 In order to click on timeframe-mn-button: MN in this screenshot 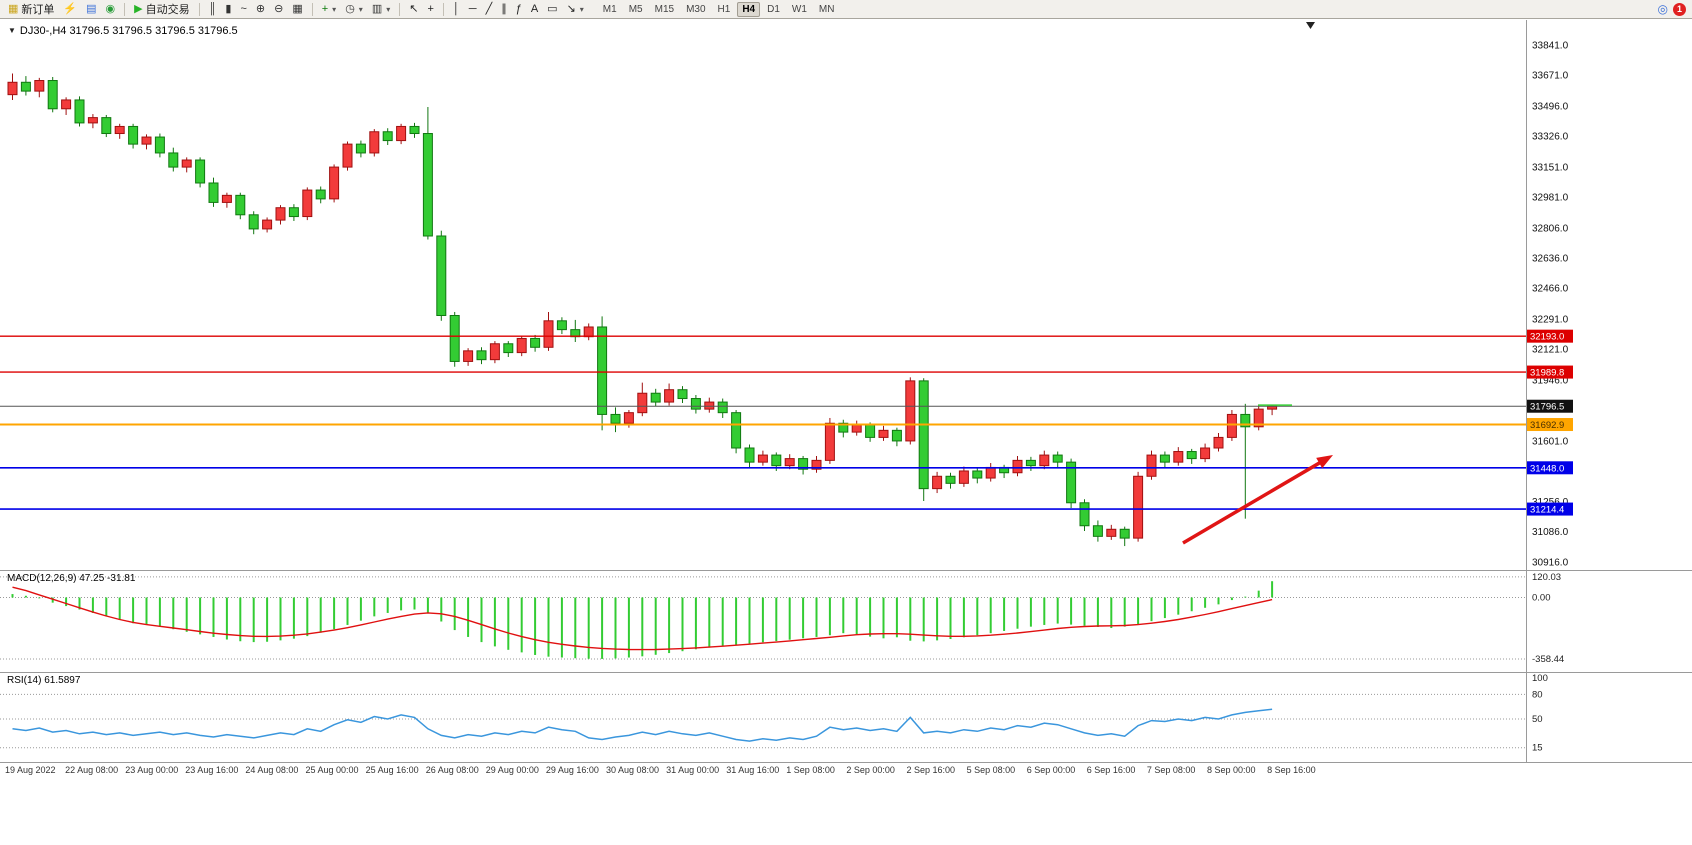, I will do `click(826, 9)`.